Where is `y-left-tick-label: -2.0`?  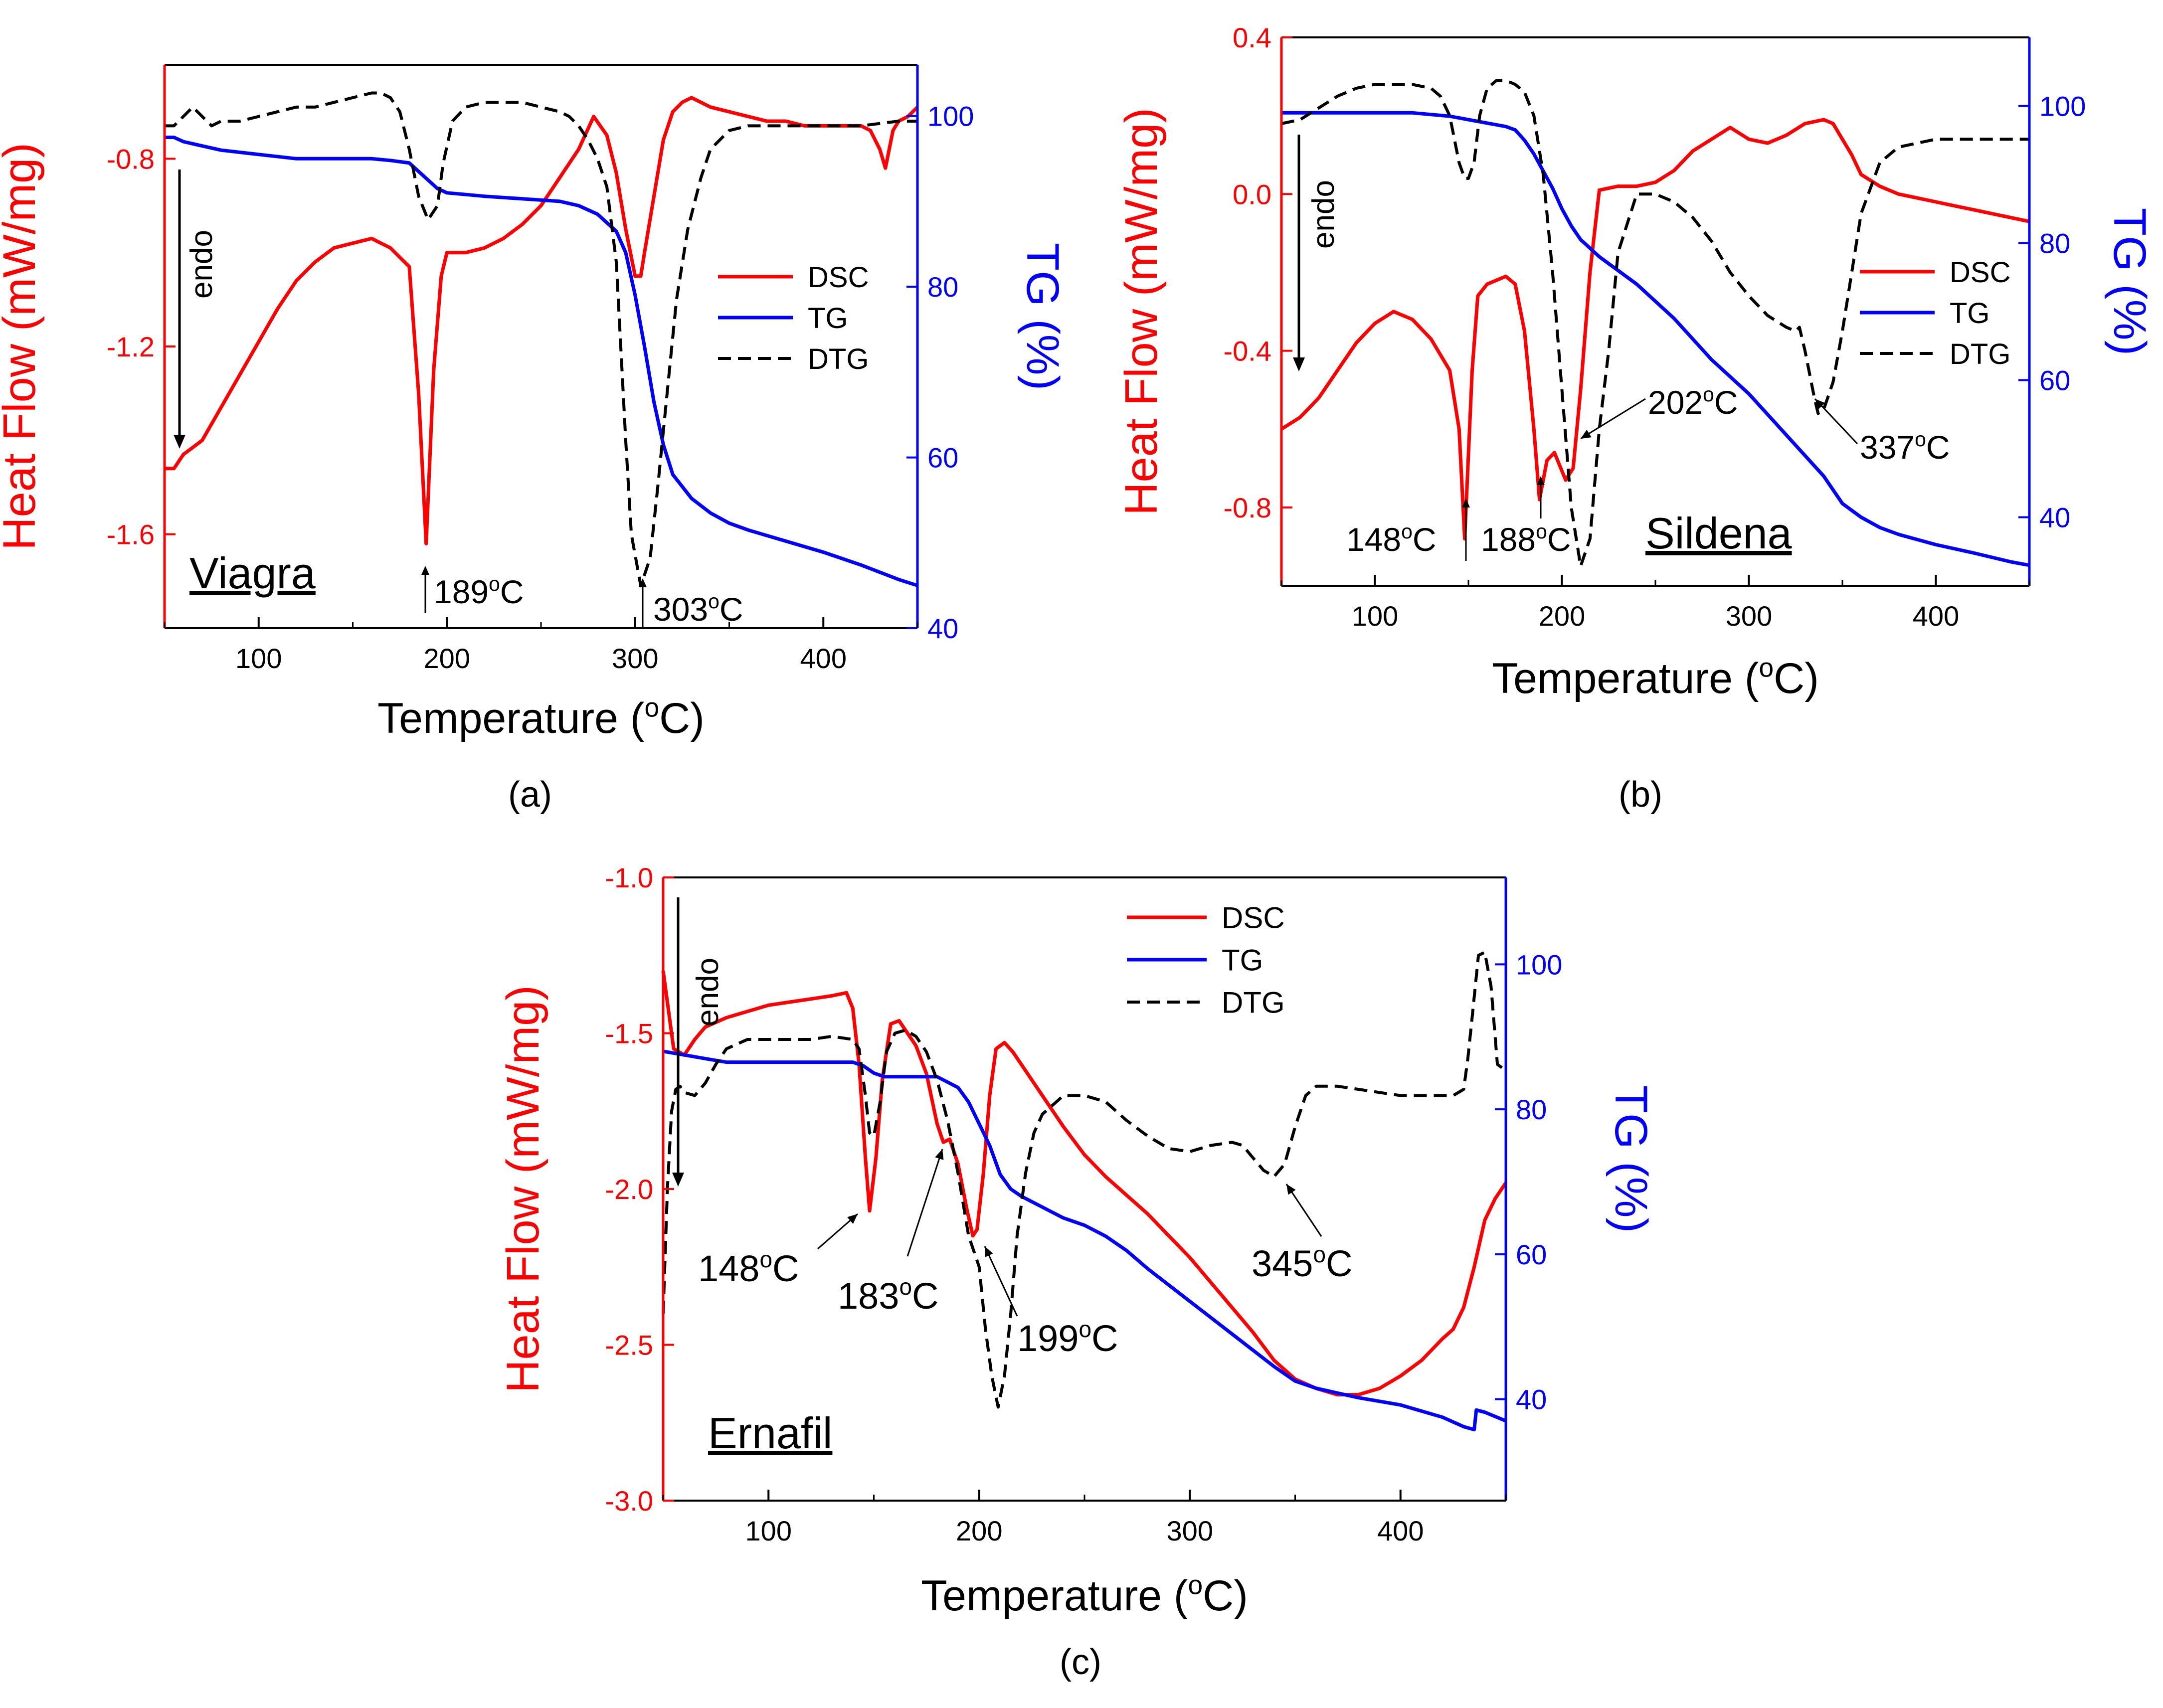 y-left-tick-label: -2.0 is located at coordinates (629, 1189).